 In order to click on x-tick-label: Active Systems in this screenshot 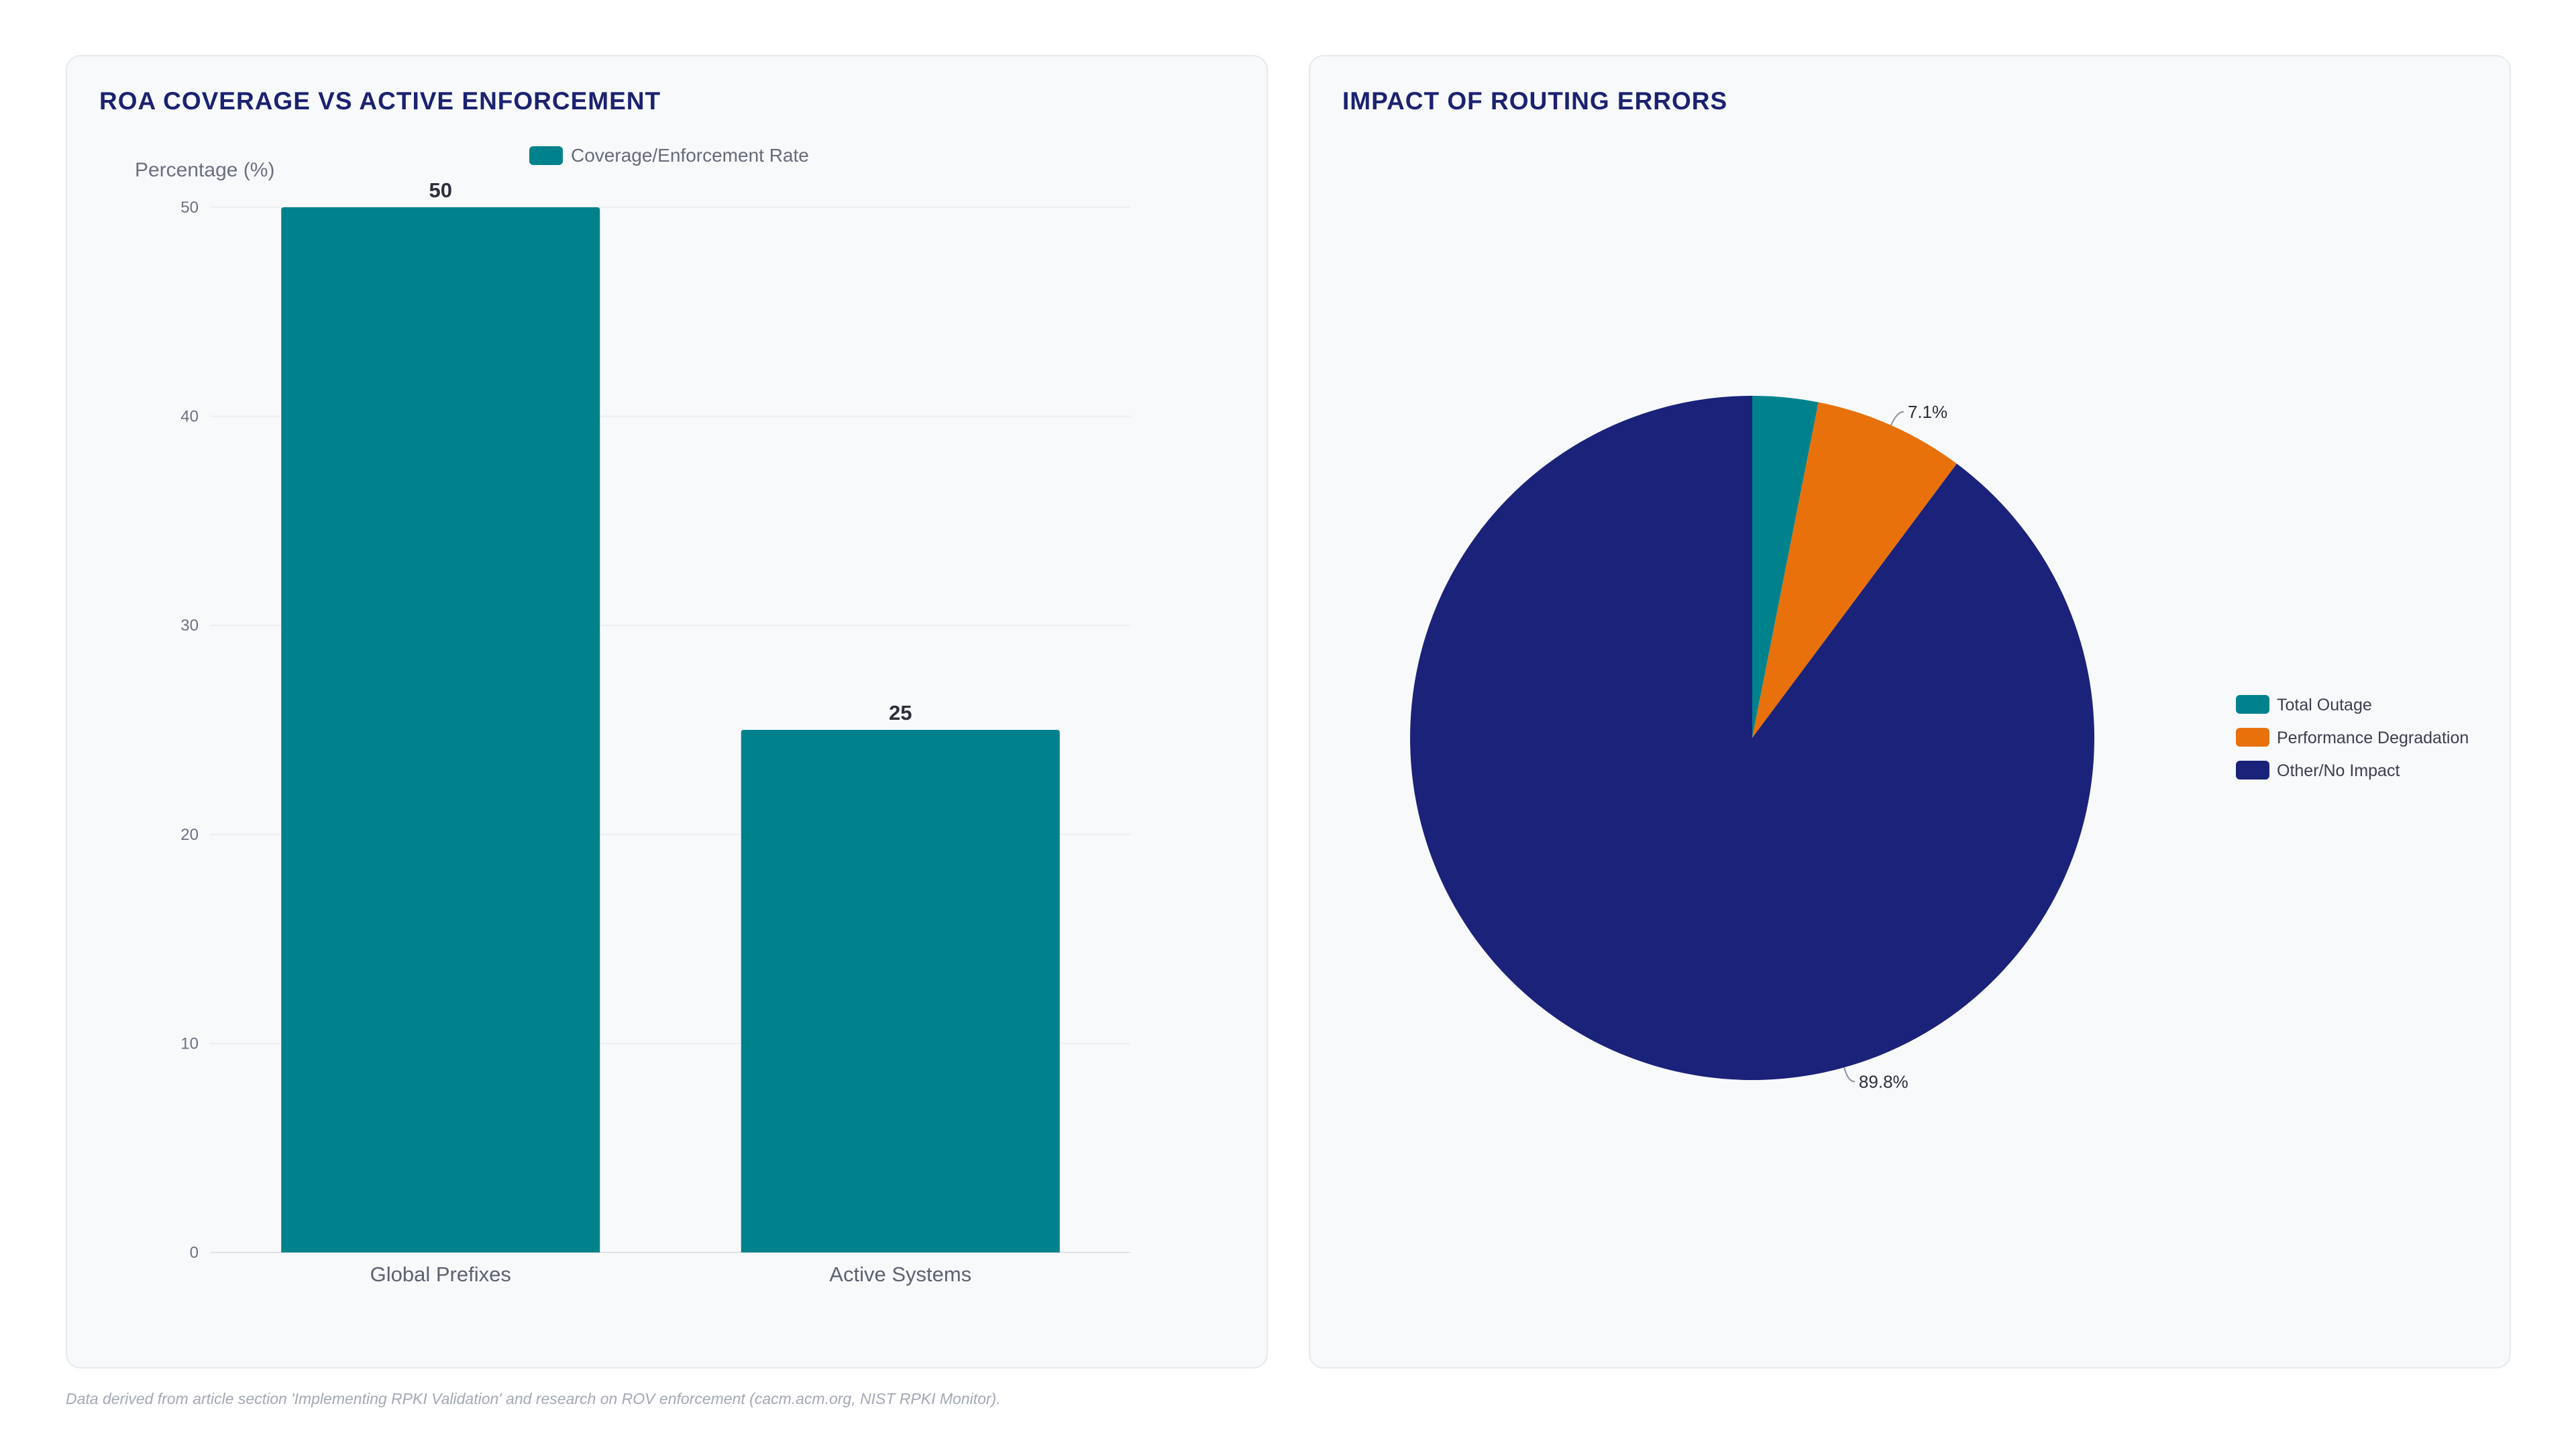, I will do `click(900, 1274)`.